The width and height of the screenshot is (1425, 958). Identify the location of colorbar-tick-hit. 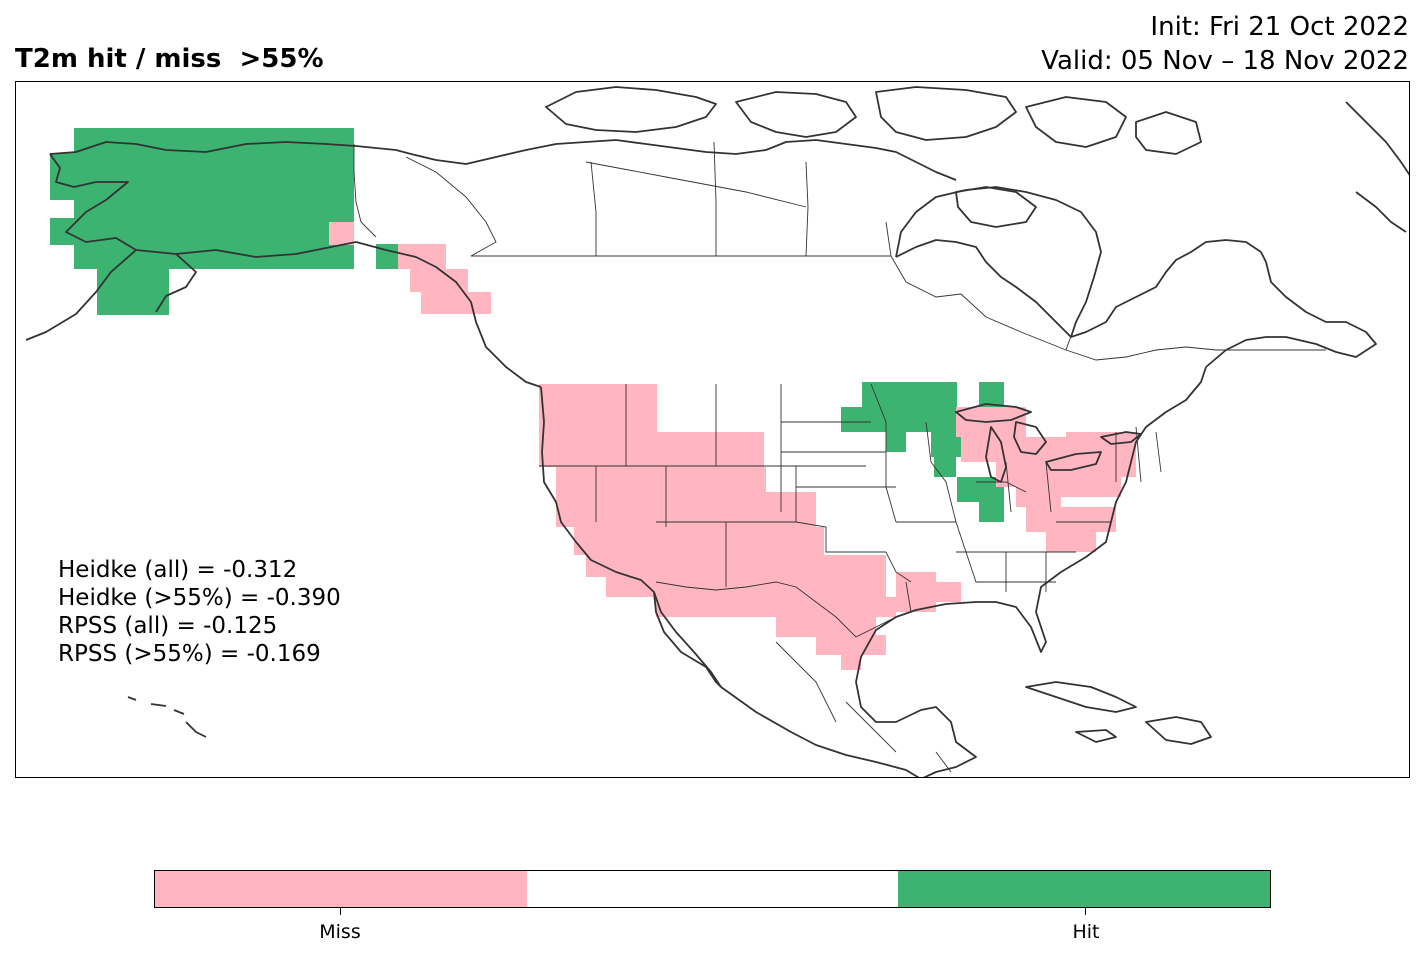
(1085, 911).